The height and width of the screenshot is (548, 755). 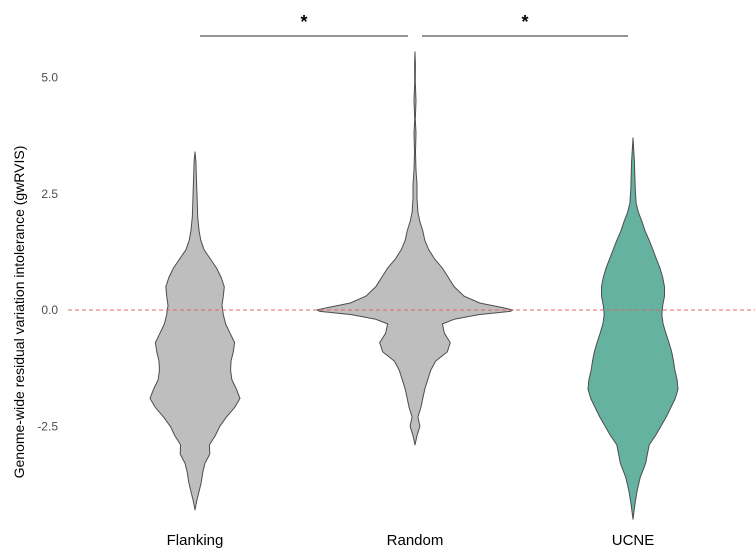 What do you see at coordinates (633, 540) in the screenshot?
I see `x-tick-label-ucne: UCNE` at bounding box center [633, 540].